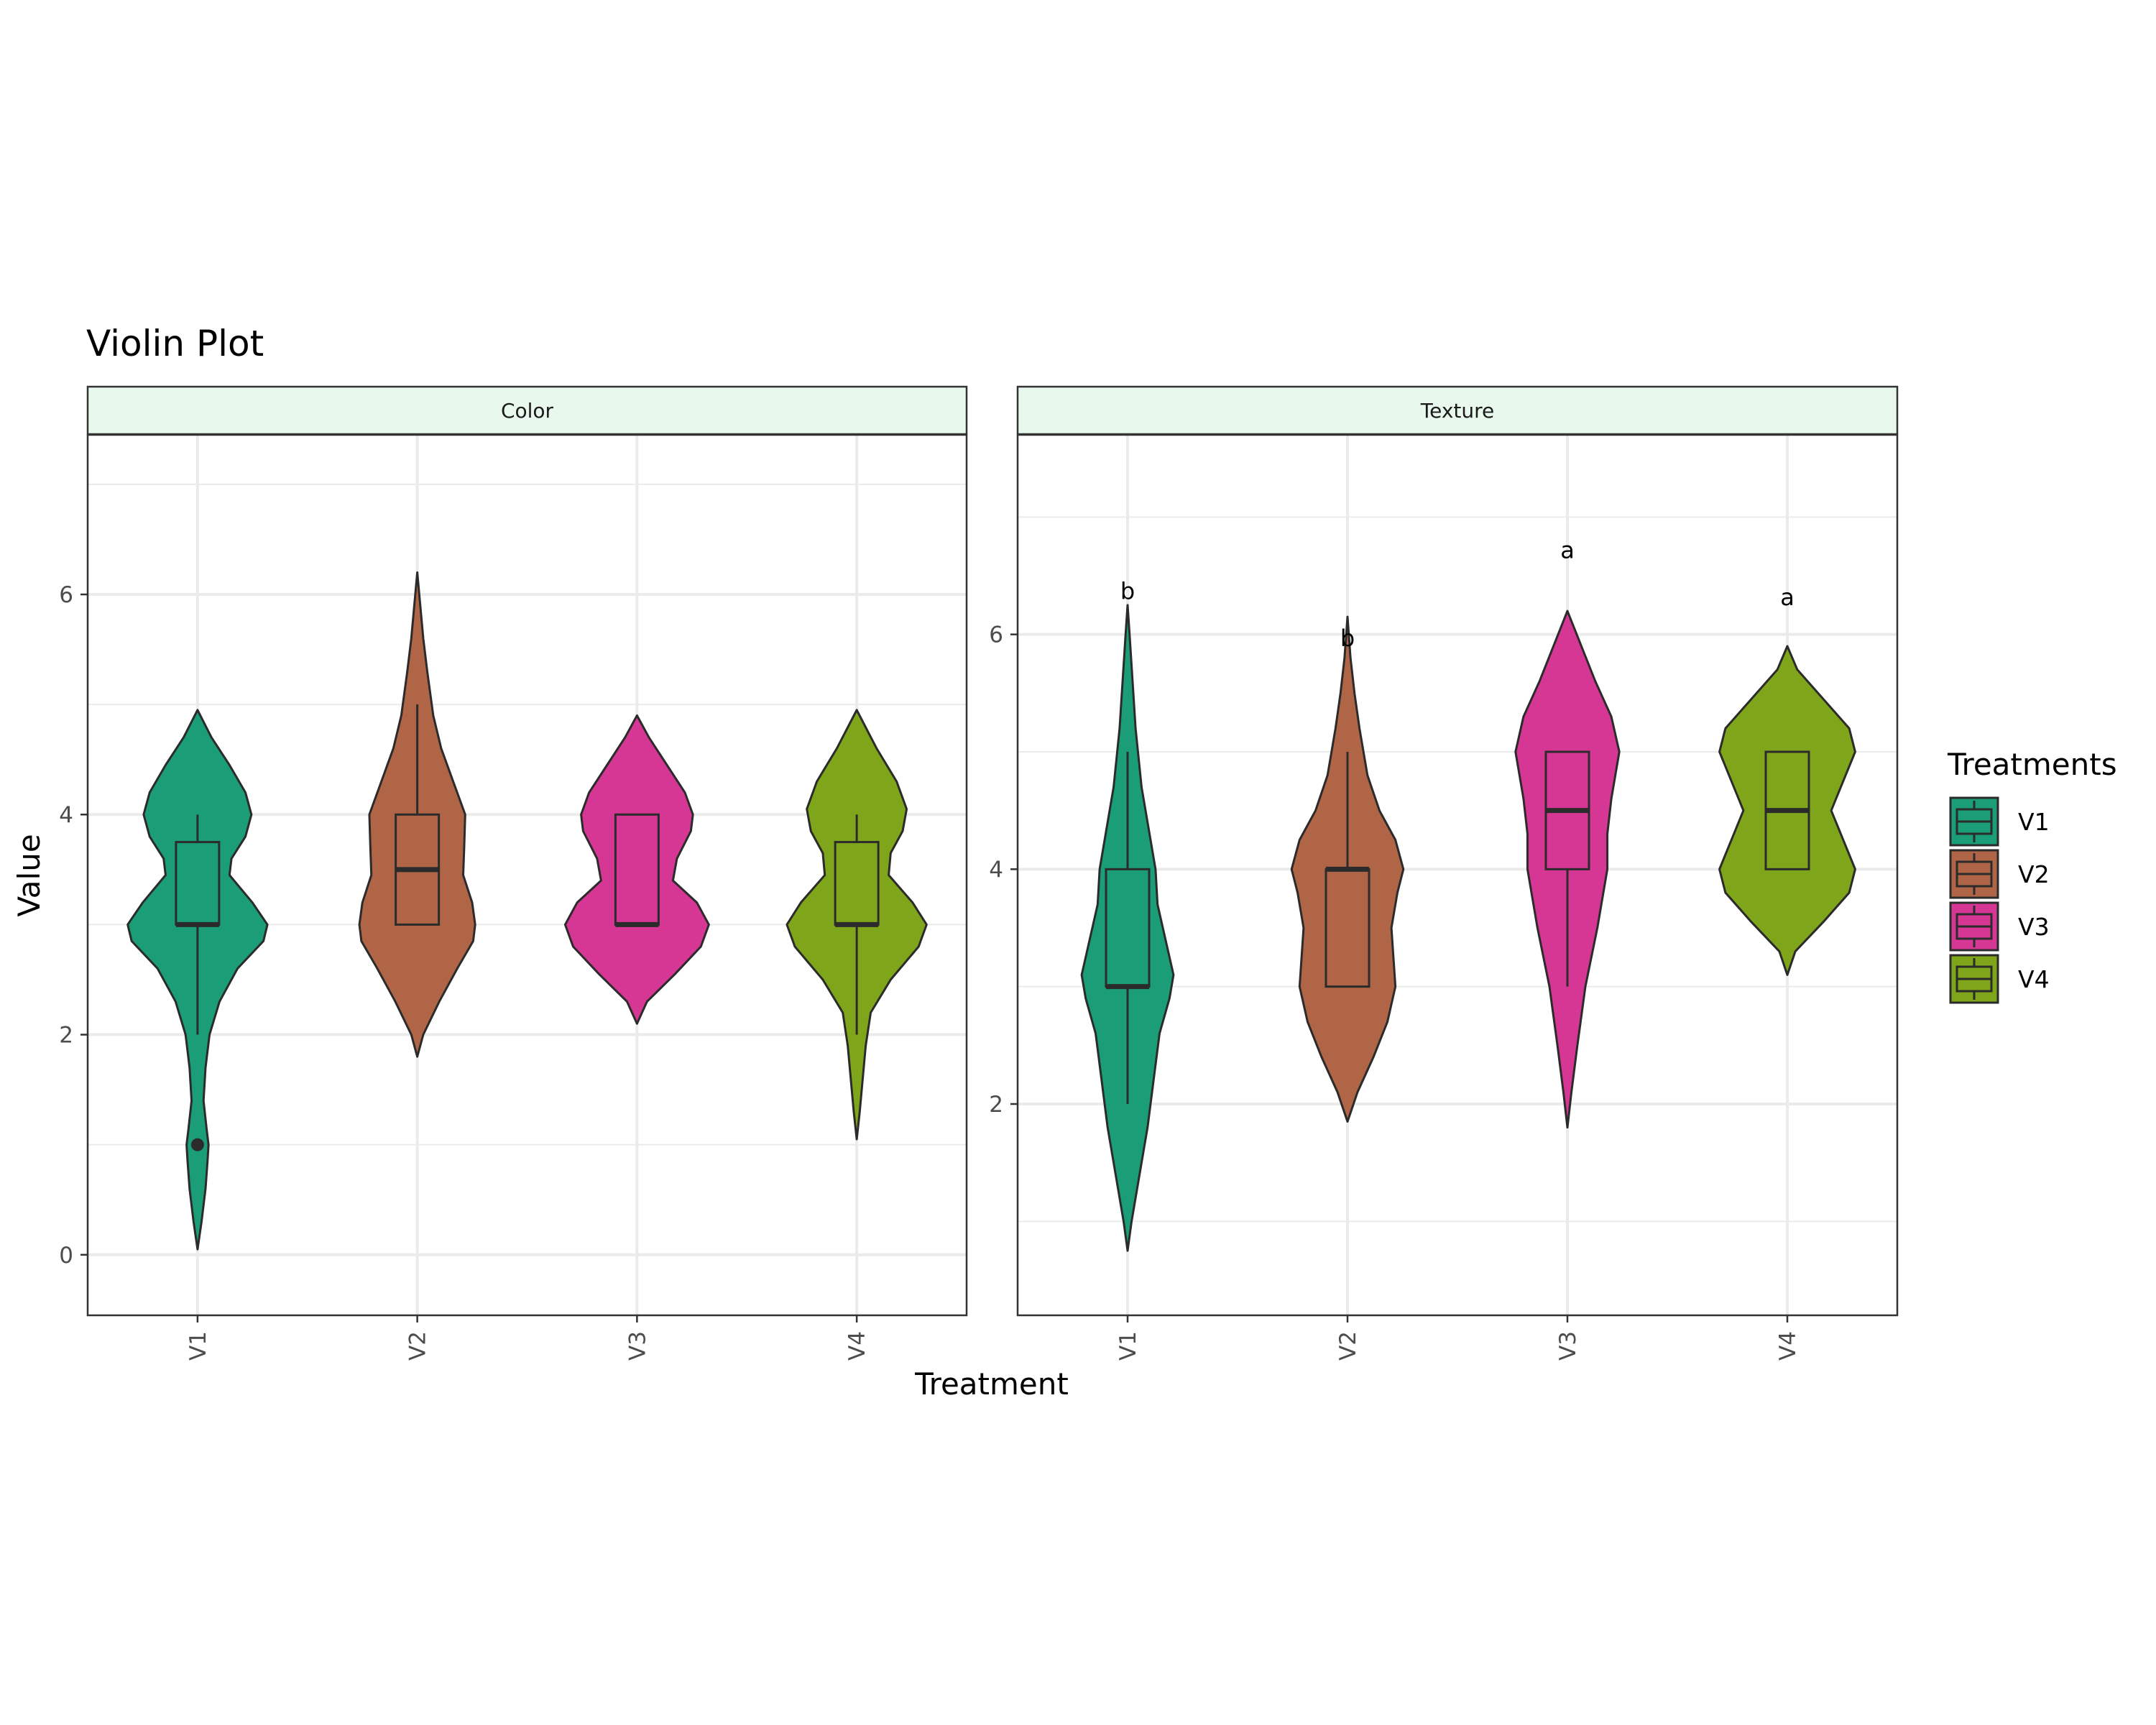  I want to click on box-v4-color, so click(857, 883).